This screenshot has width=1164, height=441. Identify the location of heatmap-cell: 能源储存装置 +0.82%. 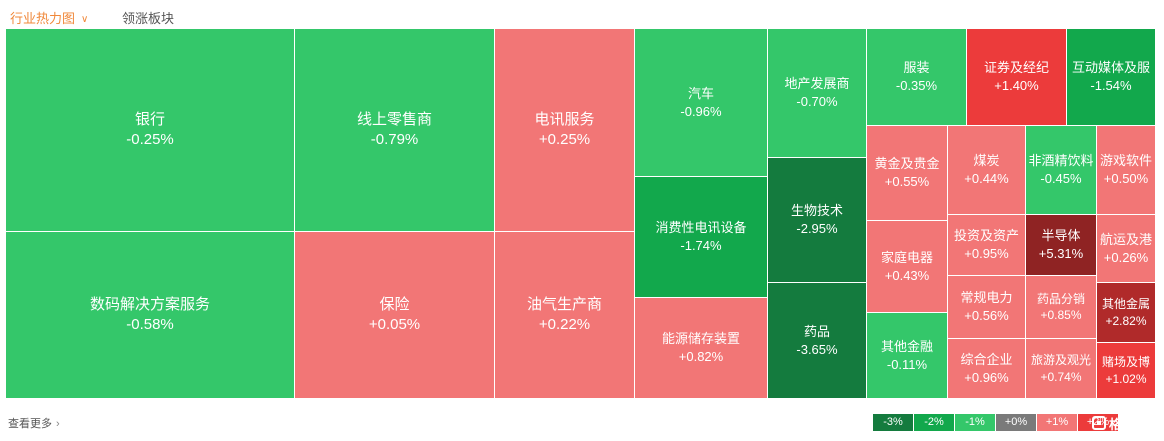
(701, 348).